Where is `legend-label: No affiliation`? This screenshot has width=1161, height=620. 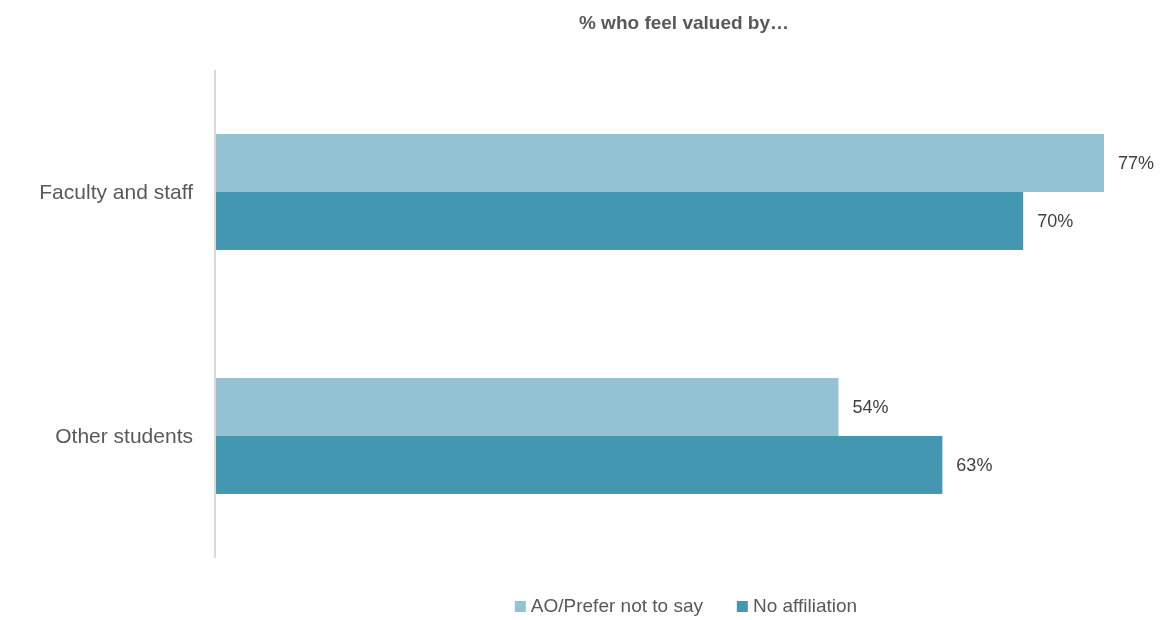 legend-label: No affiliation is located at coordinates (805, 606).